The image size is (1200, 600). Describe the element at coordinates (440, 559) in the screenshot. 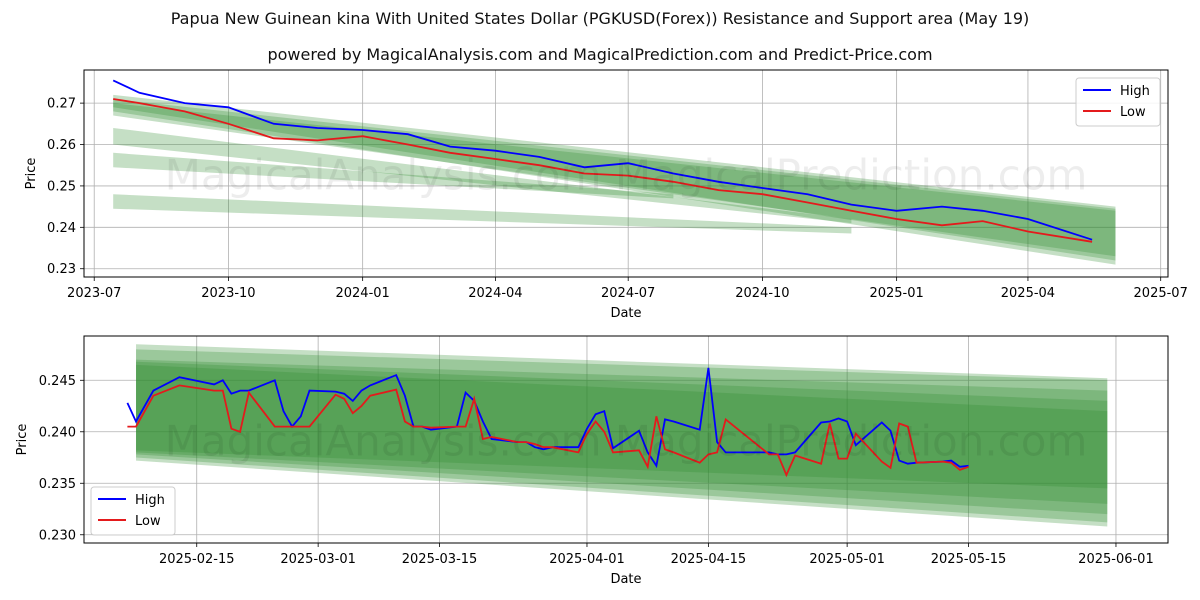

I see `x-tick-label: 2025-03-15` at that location.